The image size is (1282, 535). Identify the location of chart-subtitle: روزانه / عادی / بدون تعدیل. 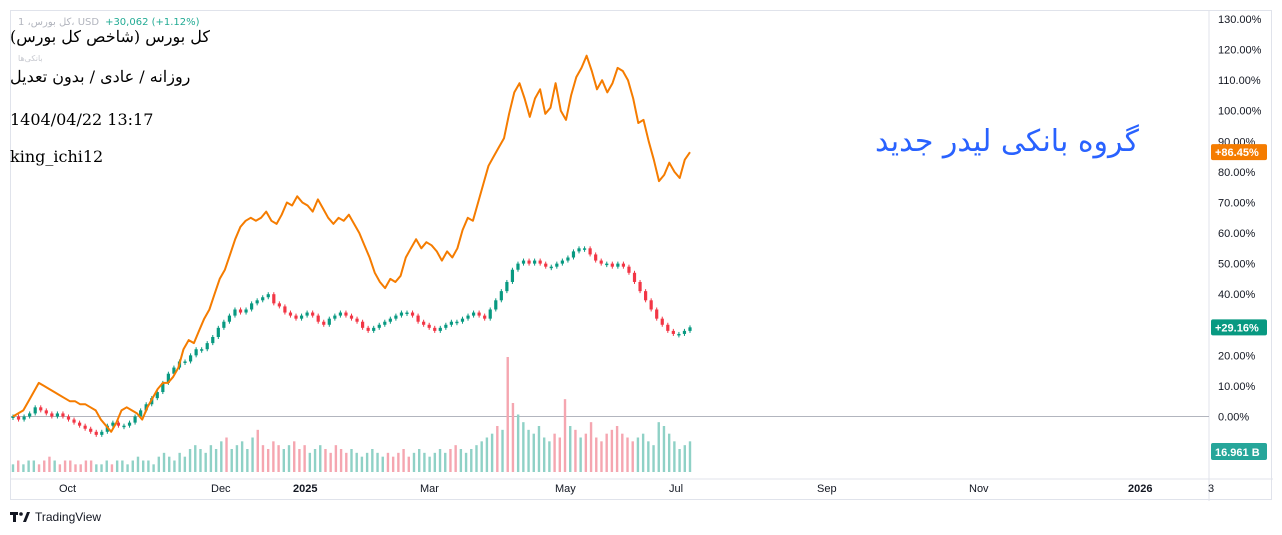
(100, 76).